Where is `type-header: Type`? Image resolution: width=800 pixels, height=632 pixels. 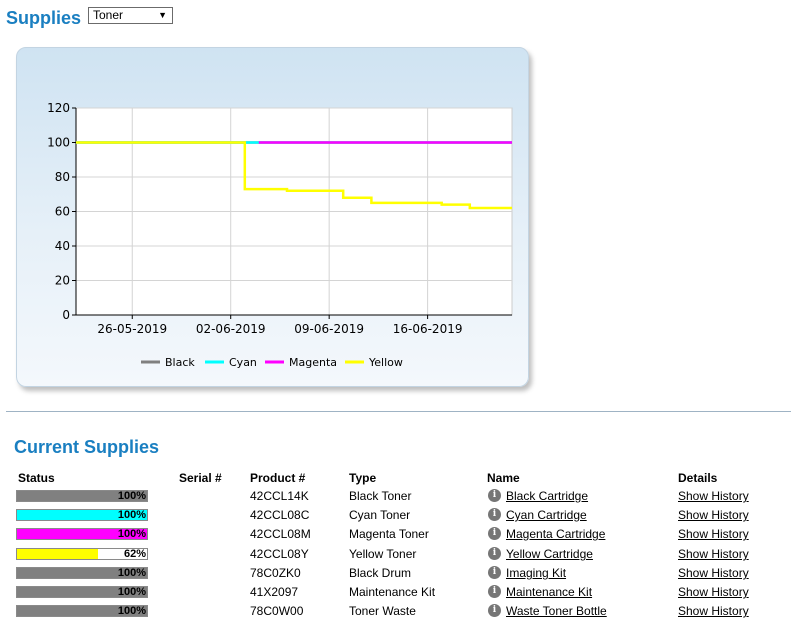
type-header: Type is located at coordinates (363, 478).